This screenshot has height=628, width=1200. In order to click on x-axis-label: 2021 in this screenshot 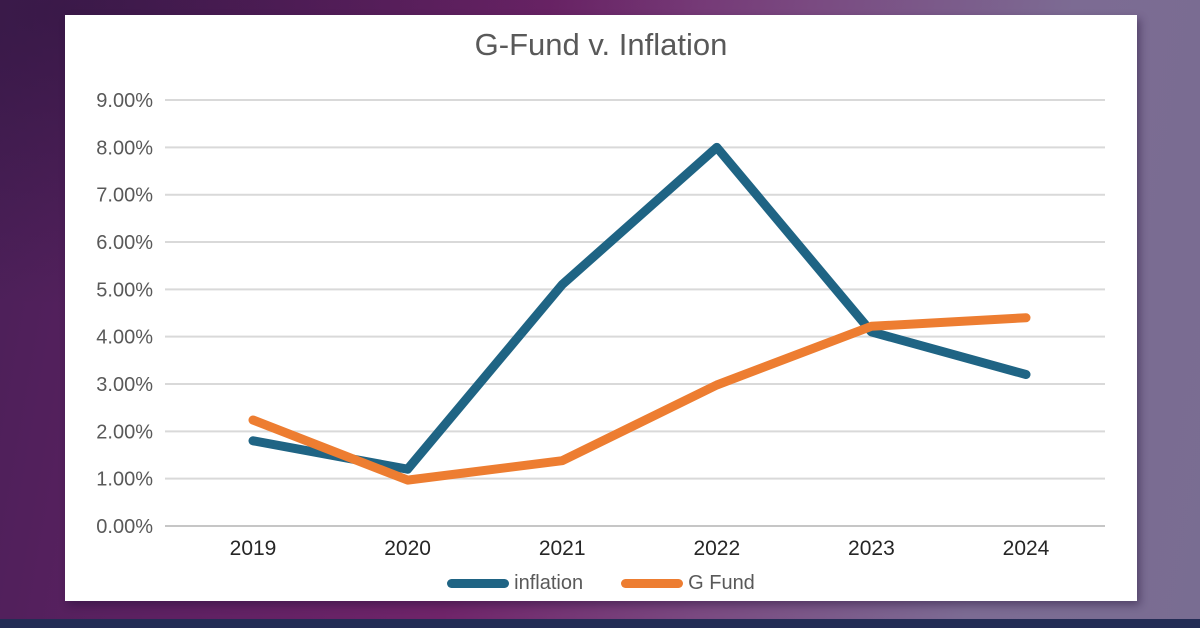, I will do `click(562, 548)`.